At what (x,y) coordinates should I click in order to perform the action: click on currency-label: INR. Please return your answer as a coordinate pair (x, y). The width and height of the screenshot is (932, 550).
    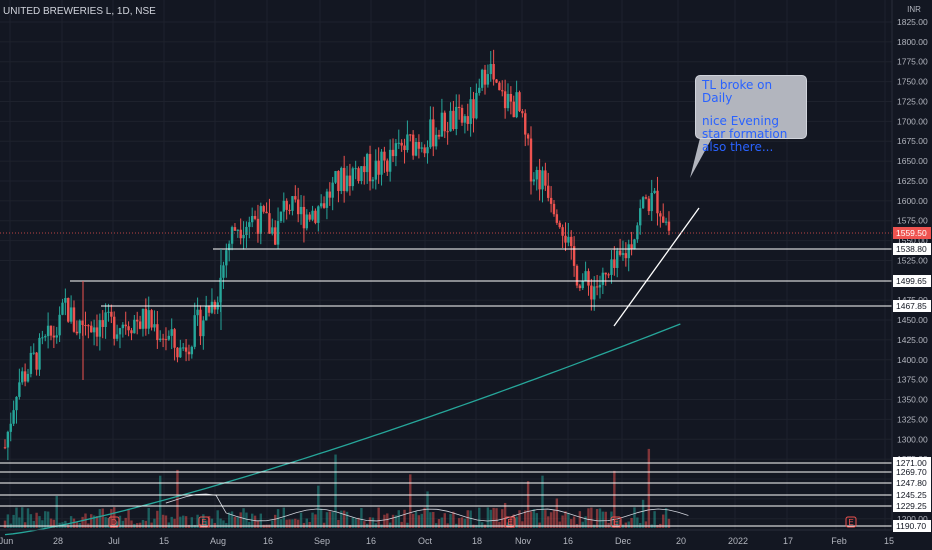
    Looking at the image, I should click on (914, 9).